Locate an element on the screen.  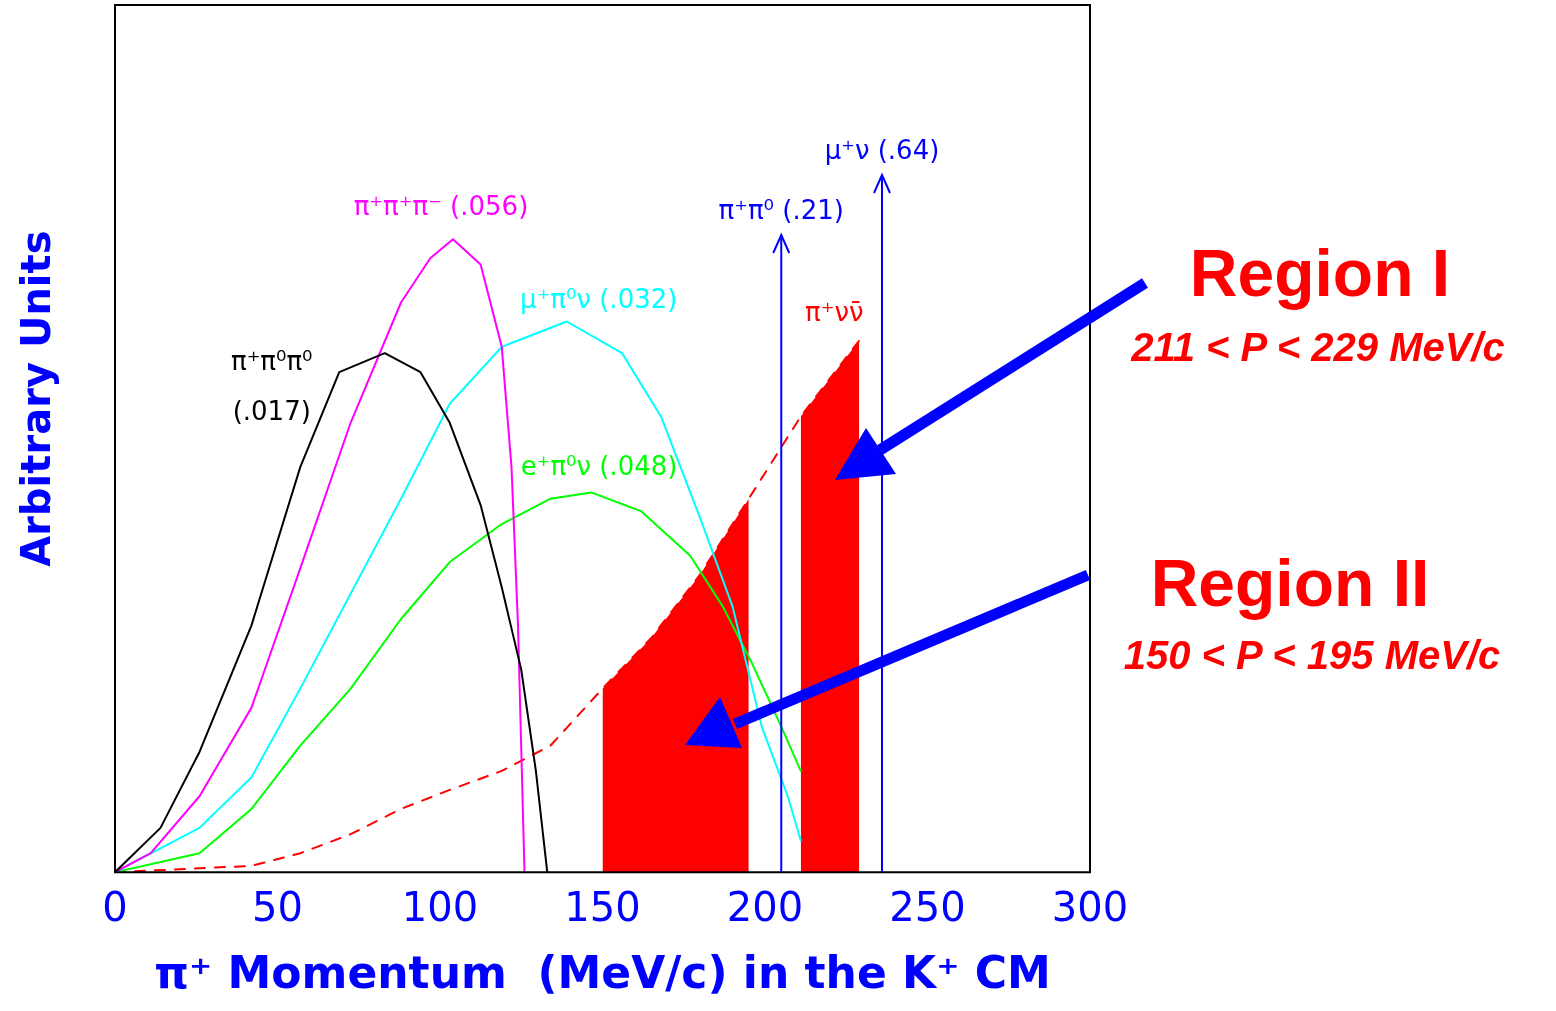
text: Region II is located at coordinates (1290, 583).